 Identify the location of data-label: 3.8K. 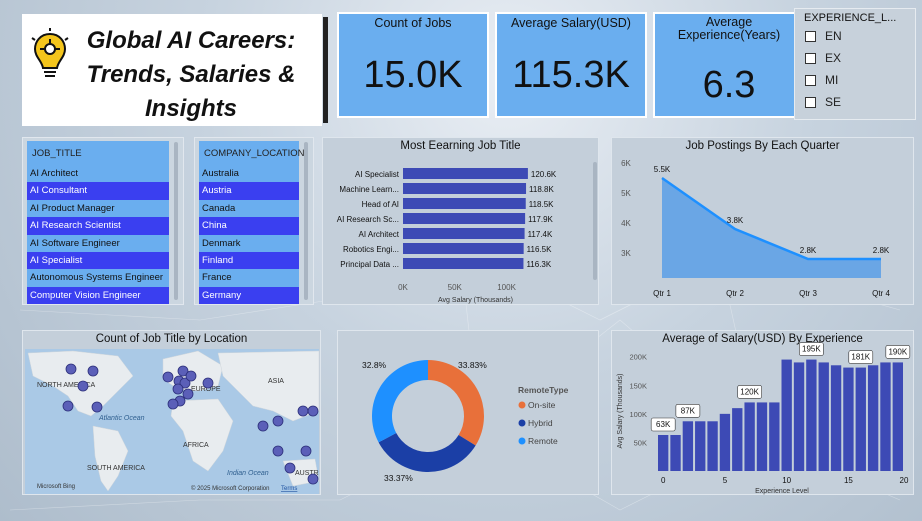
(735, 220).